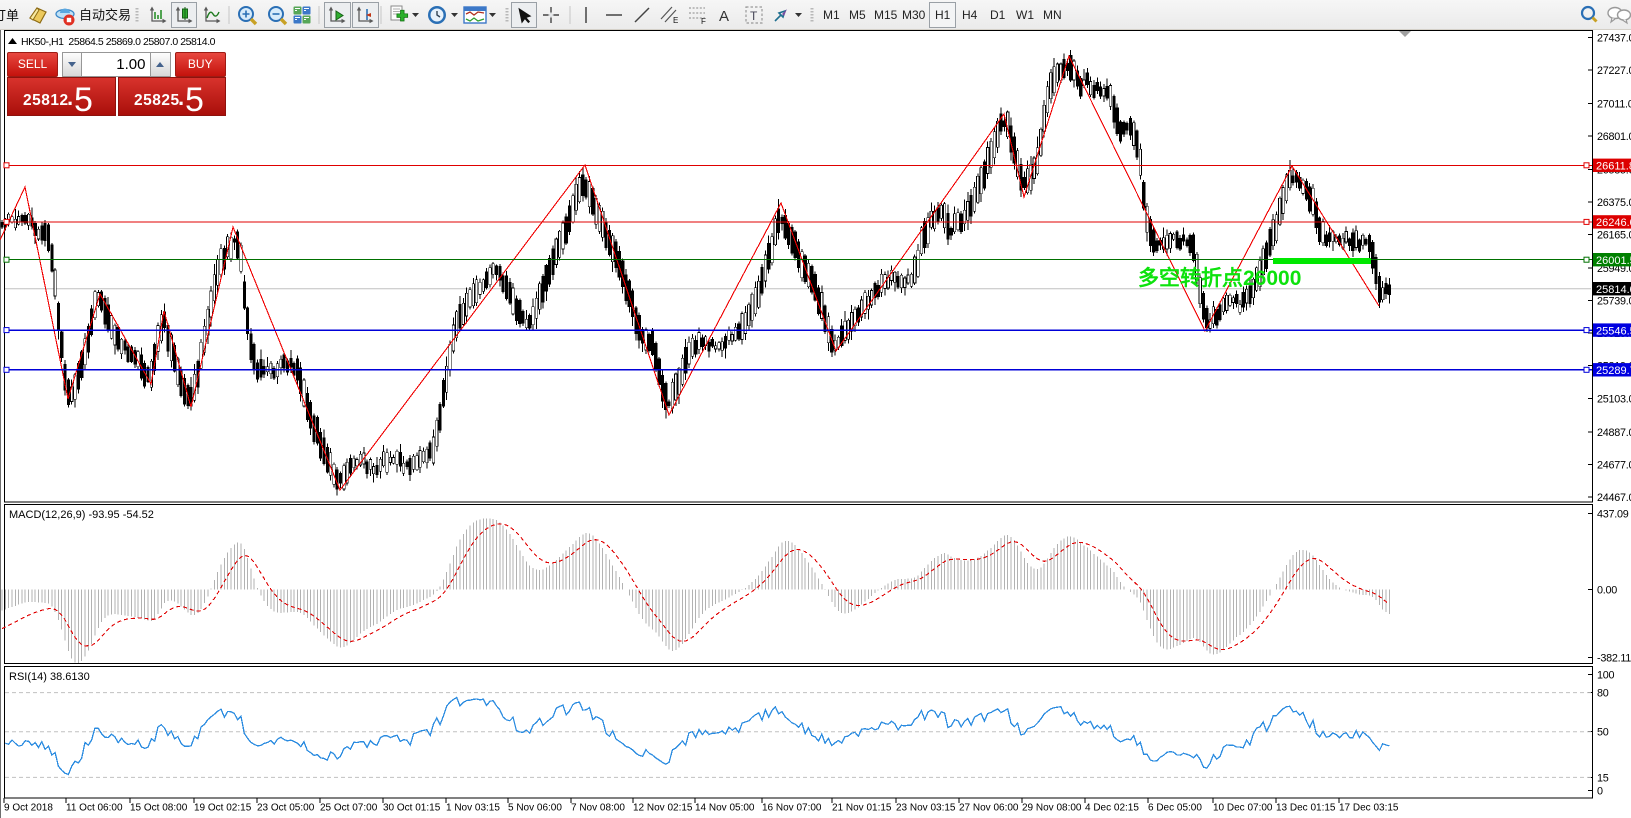 The height and width of the screenshot is (818, 1631). Describe the element at coordinates (943, 15) in the screenshot. I see `svg-text: H1` at that location.